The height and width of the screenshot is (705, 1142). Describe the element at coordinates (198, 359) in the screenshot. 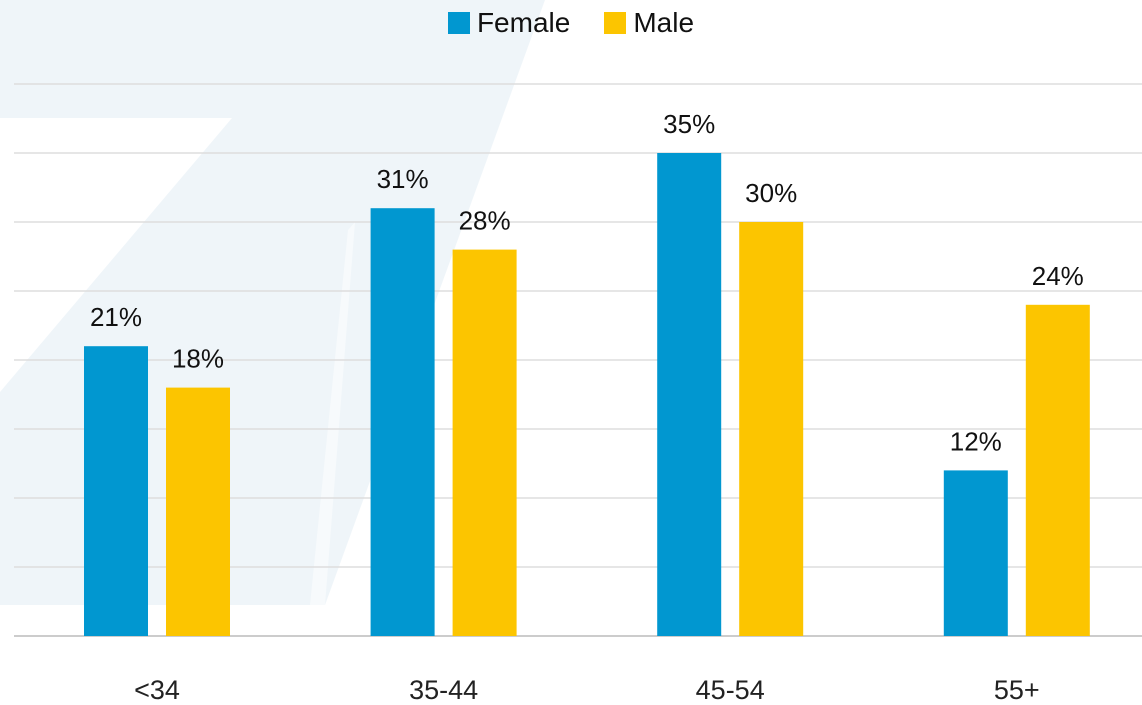

I see `data-label-male-0: 18%` at that location.